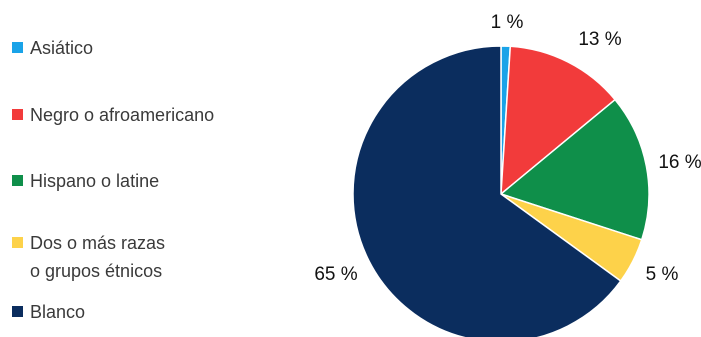 Image resolution: width=701 pixels, height=337 pixels. I want to click on legend-label-negro: Negro o afroamericano, so click(122, 115).